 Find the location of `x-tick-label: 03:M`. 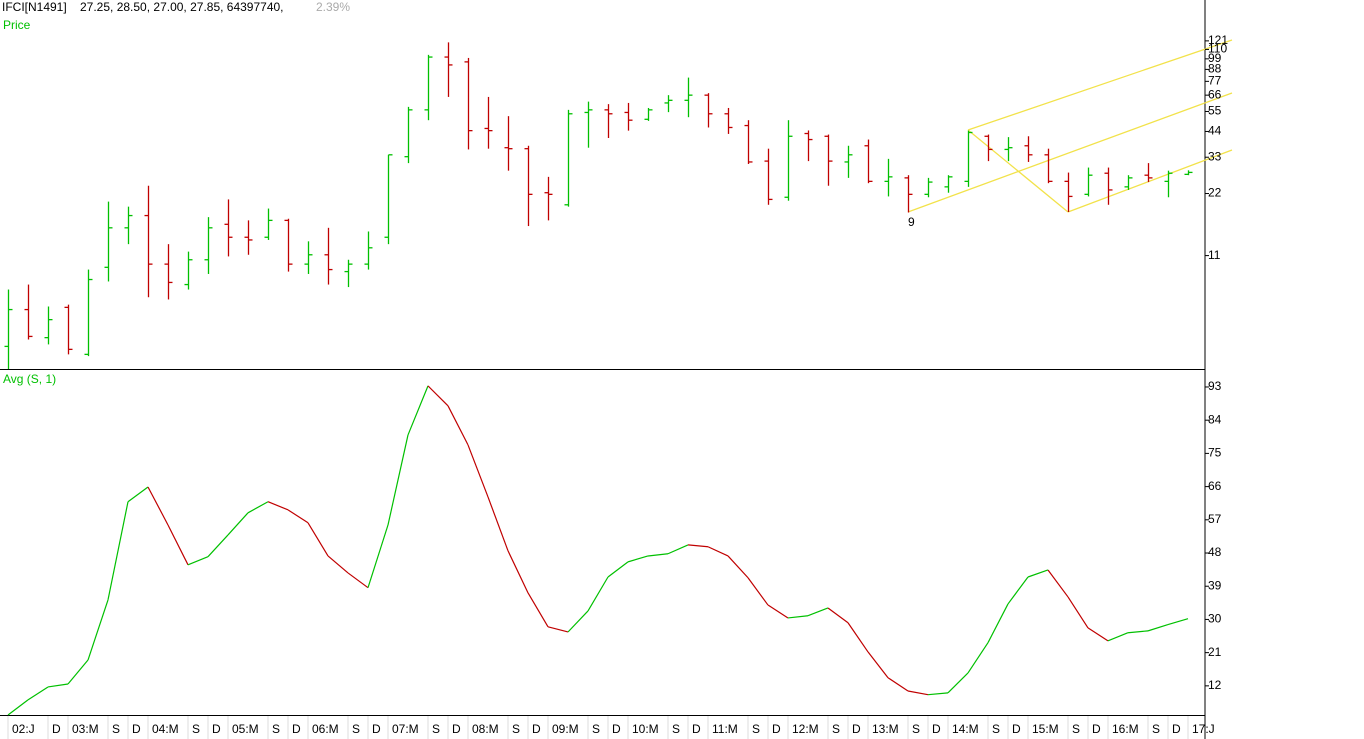

x-tick-label: 03:M is located at coordinates (85, 729).